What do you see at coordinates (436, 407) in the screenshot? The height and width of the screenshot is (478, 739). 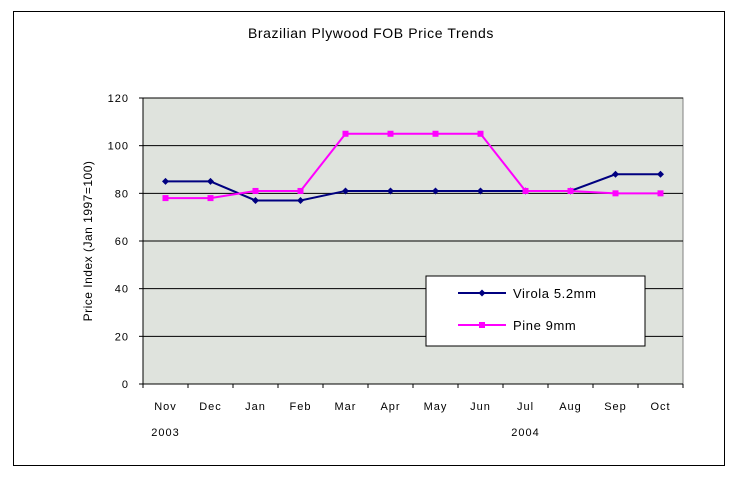 I see `x-tick-label: May` at bounding box center [436, 407].